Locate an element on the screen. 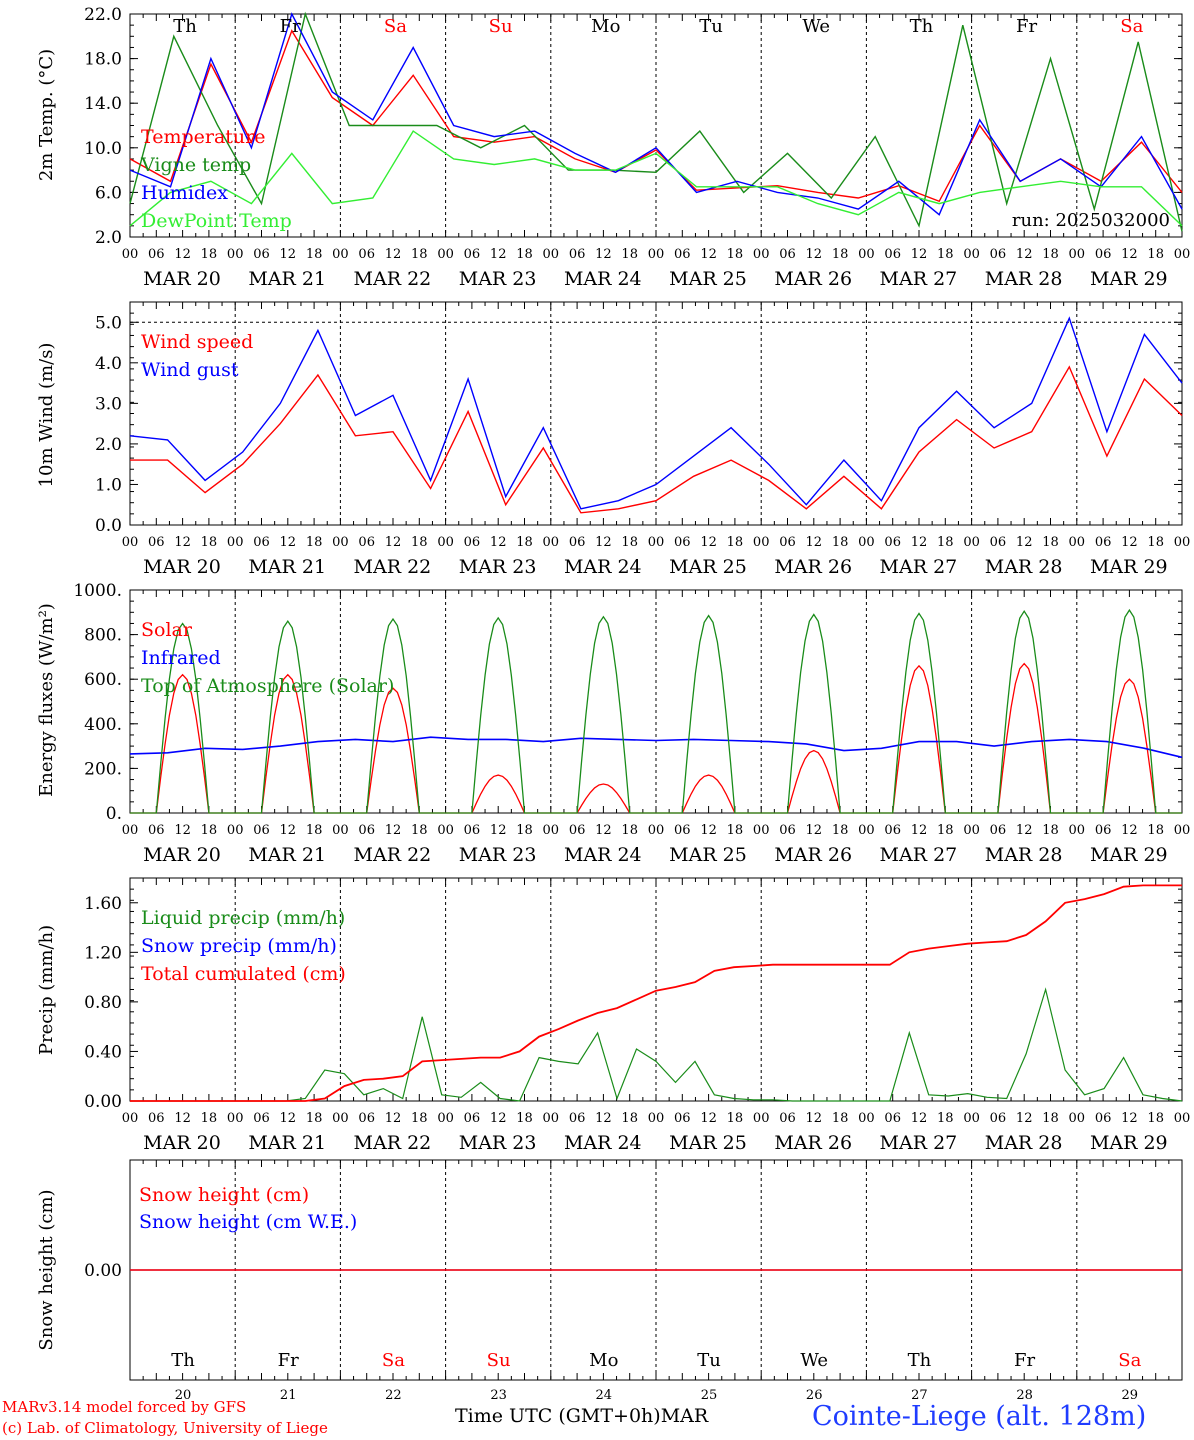 This screenshot has width=1194, height=1440. legend-entry: Top of Atmosphere (Solar) is located at coordinates (267, 686).